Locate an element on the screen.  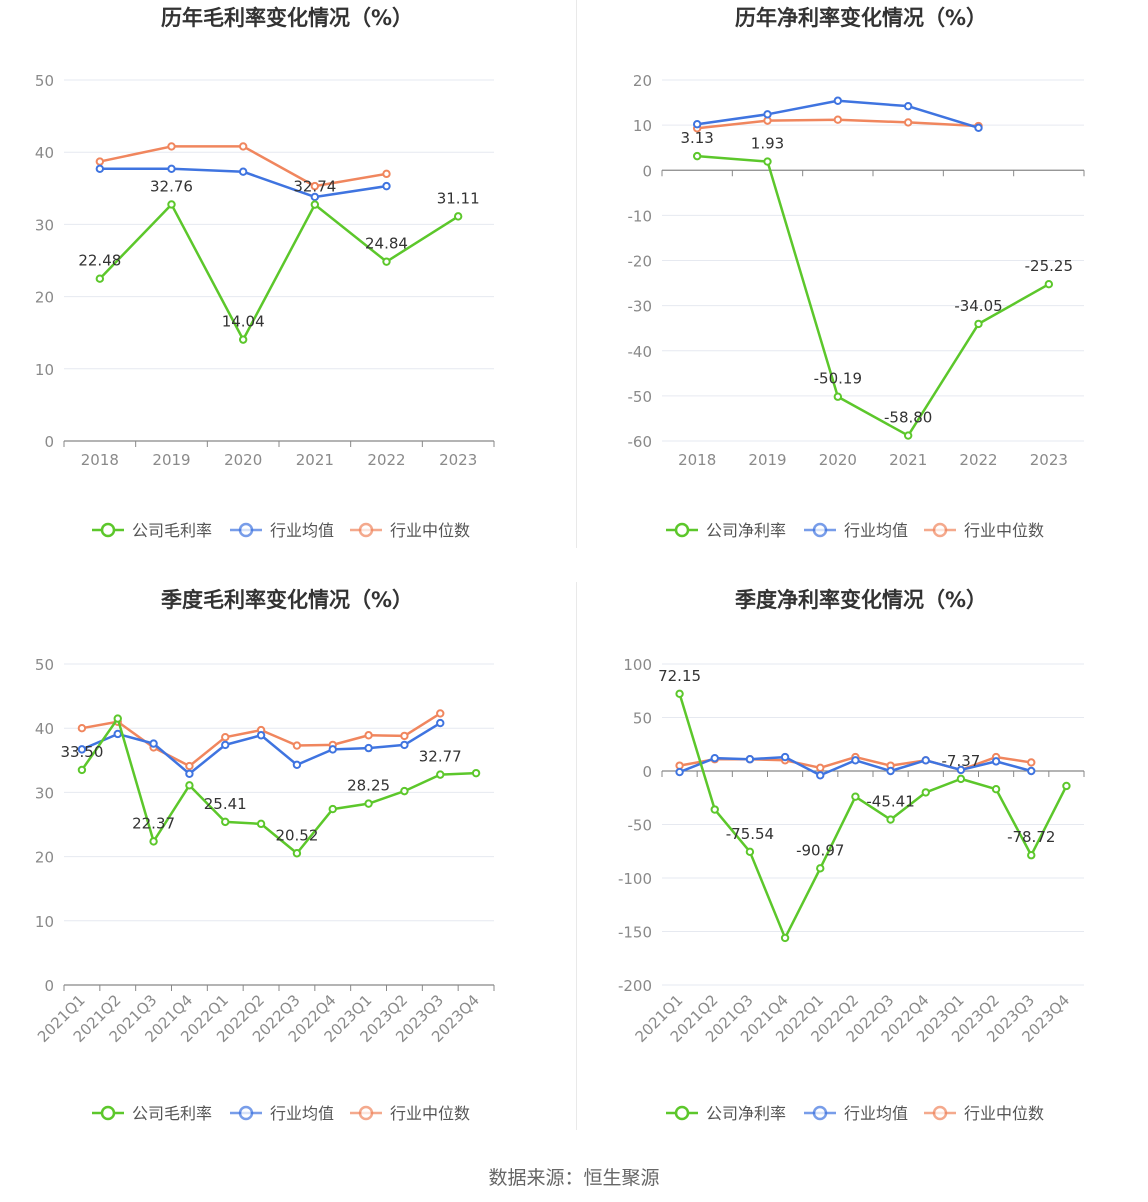
data-label: 28.25 is located at coordinates (368, 786).